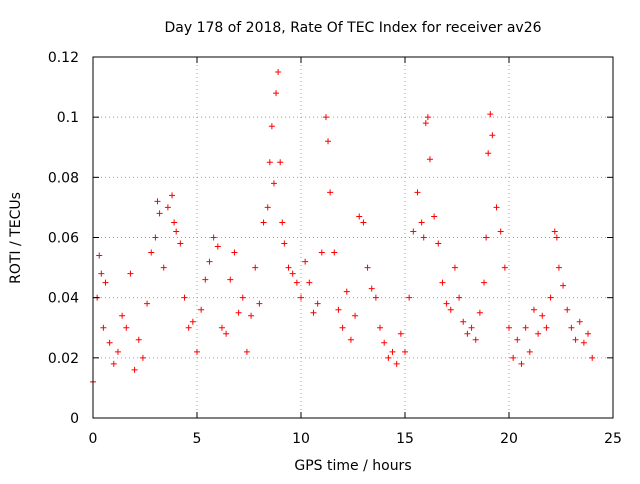 The image size is (640, 484). Describe the element at coordinates (509, 439) in the screenshot. I see `x-tick-label: 20` at that location.